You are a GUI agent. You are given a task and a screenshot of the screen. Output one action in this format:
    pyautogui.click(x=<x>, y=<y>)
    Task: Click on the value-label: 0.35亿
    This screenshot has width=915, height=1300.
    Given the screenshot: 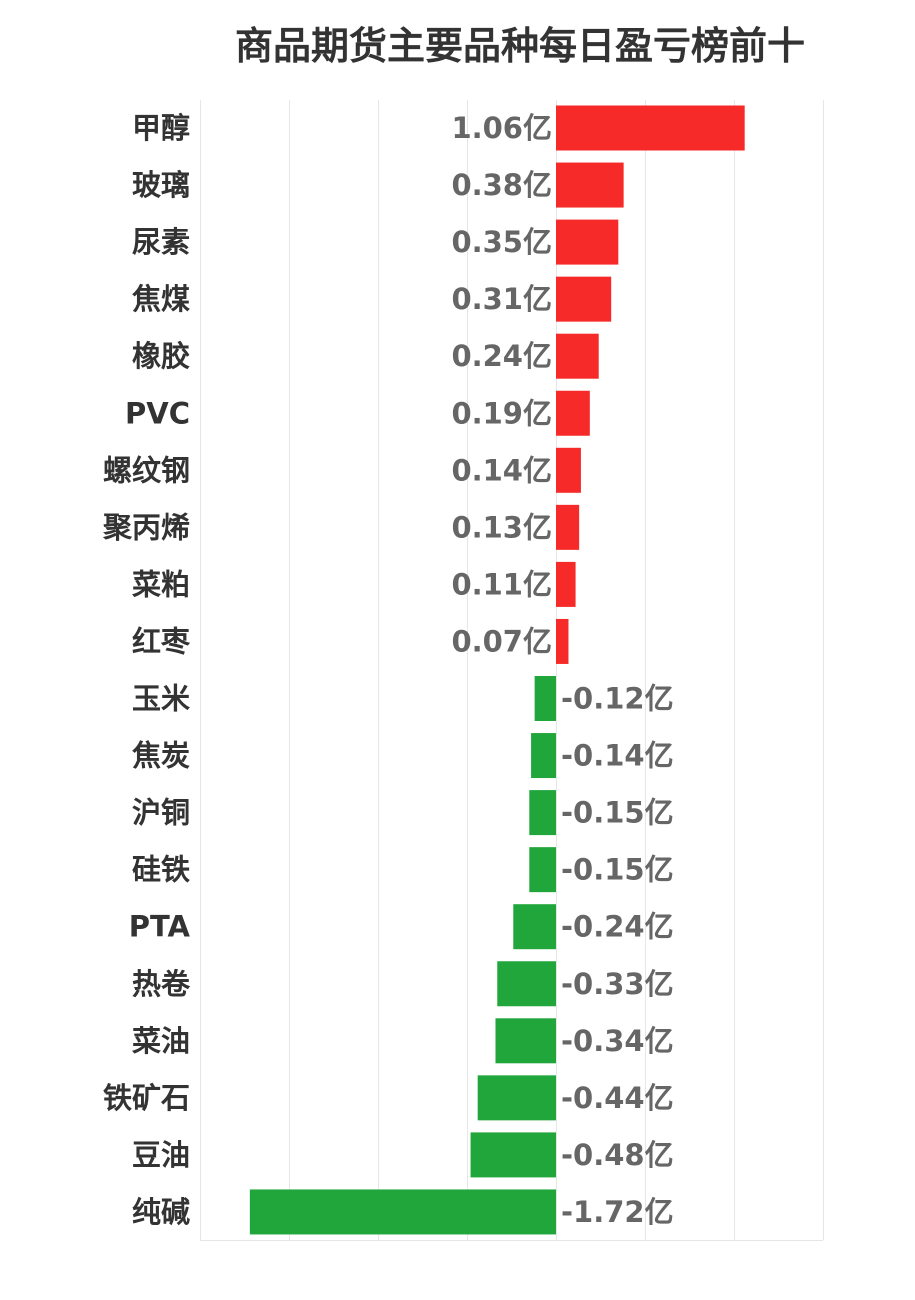 What is the action you would take?
    pyautogui.click(x=501, y=242)
    